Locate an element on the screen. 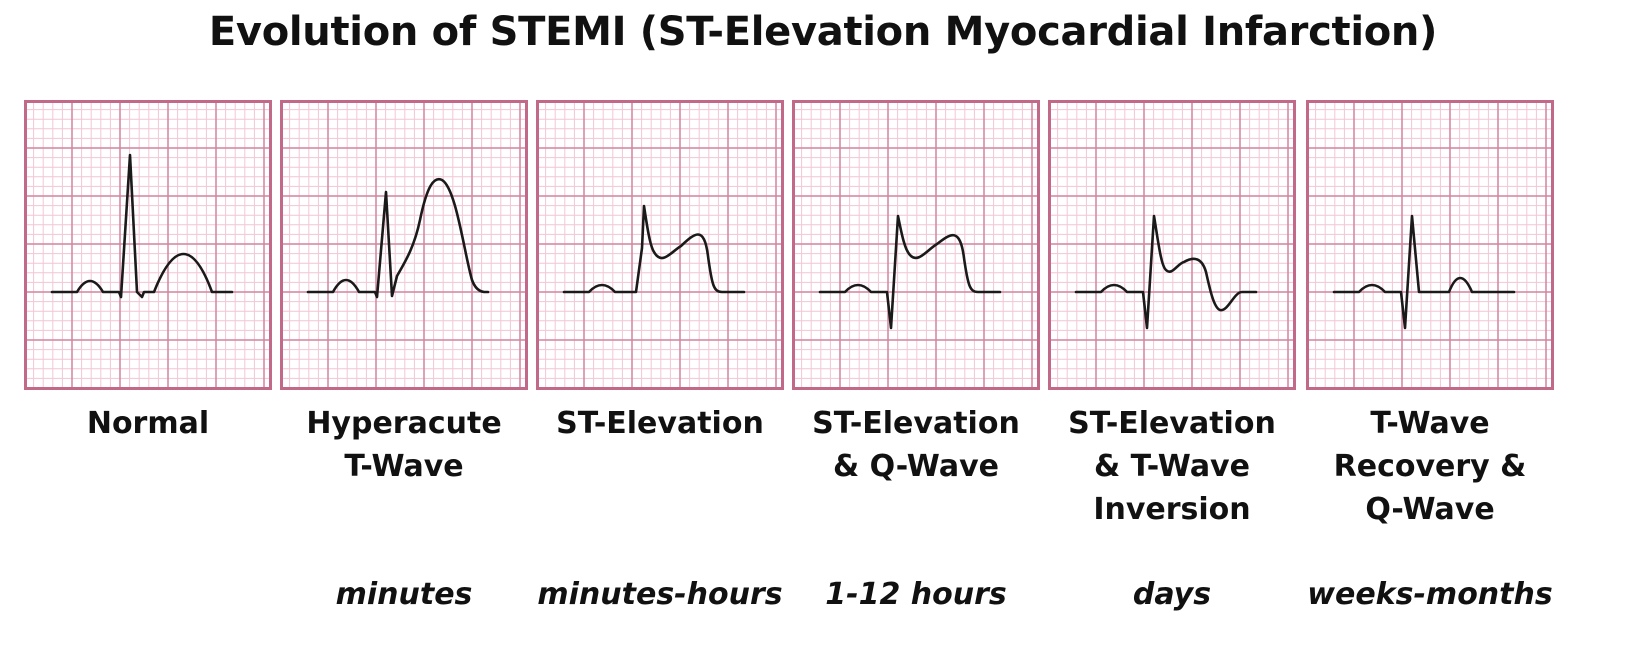  ecg-strip-t-wave-recovery-q-wave is located at coordinates (1430, 245).